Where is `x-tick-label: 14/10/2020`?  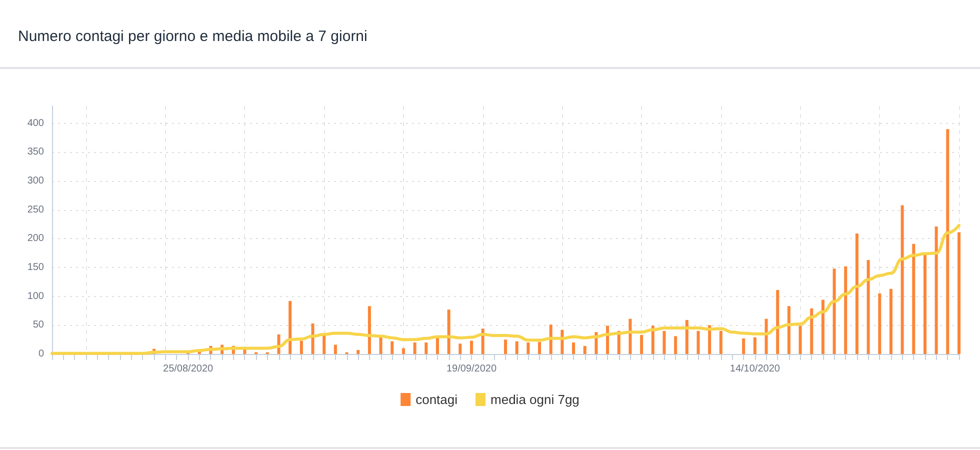 x-tick-label: 14/10/2020 is located at coordinates (755, 369).